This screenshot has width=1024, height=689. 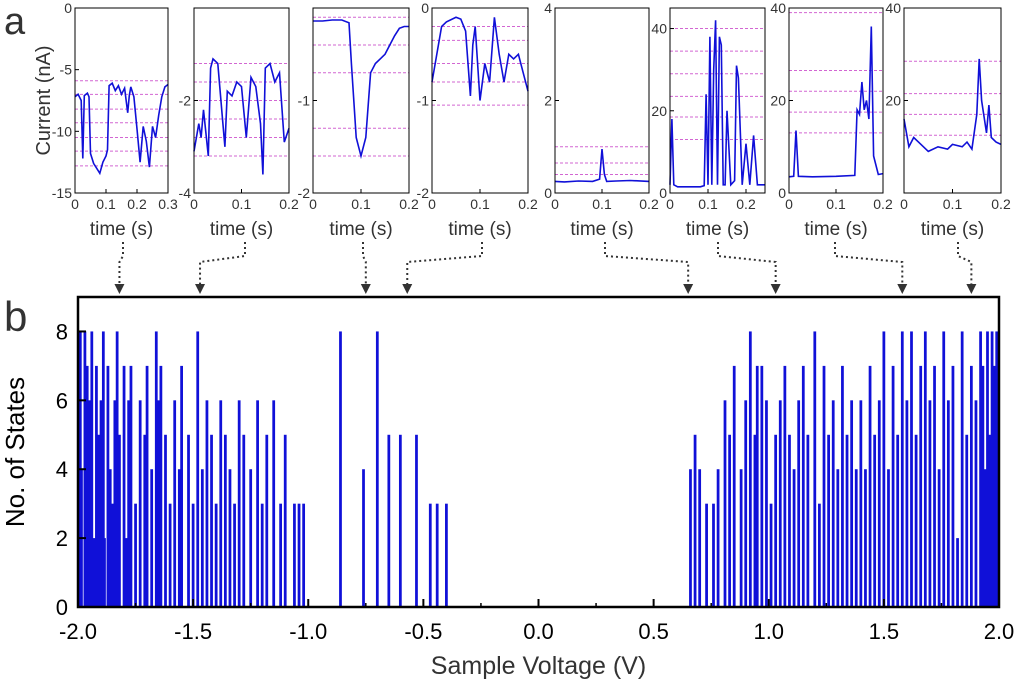 I want to click on y-axis-label: No. of States, so click(x=15, y=452).